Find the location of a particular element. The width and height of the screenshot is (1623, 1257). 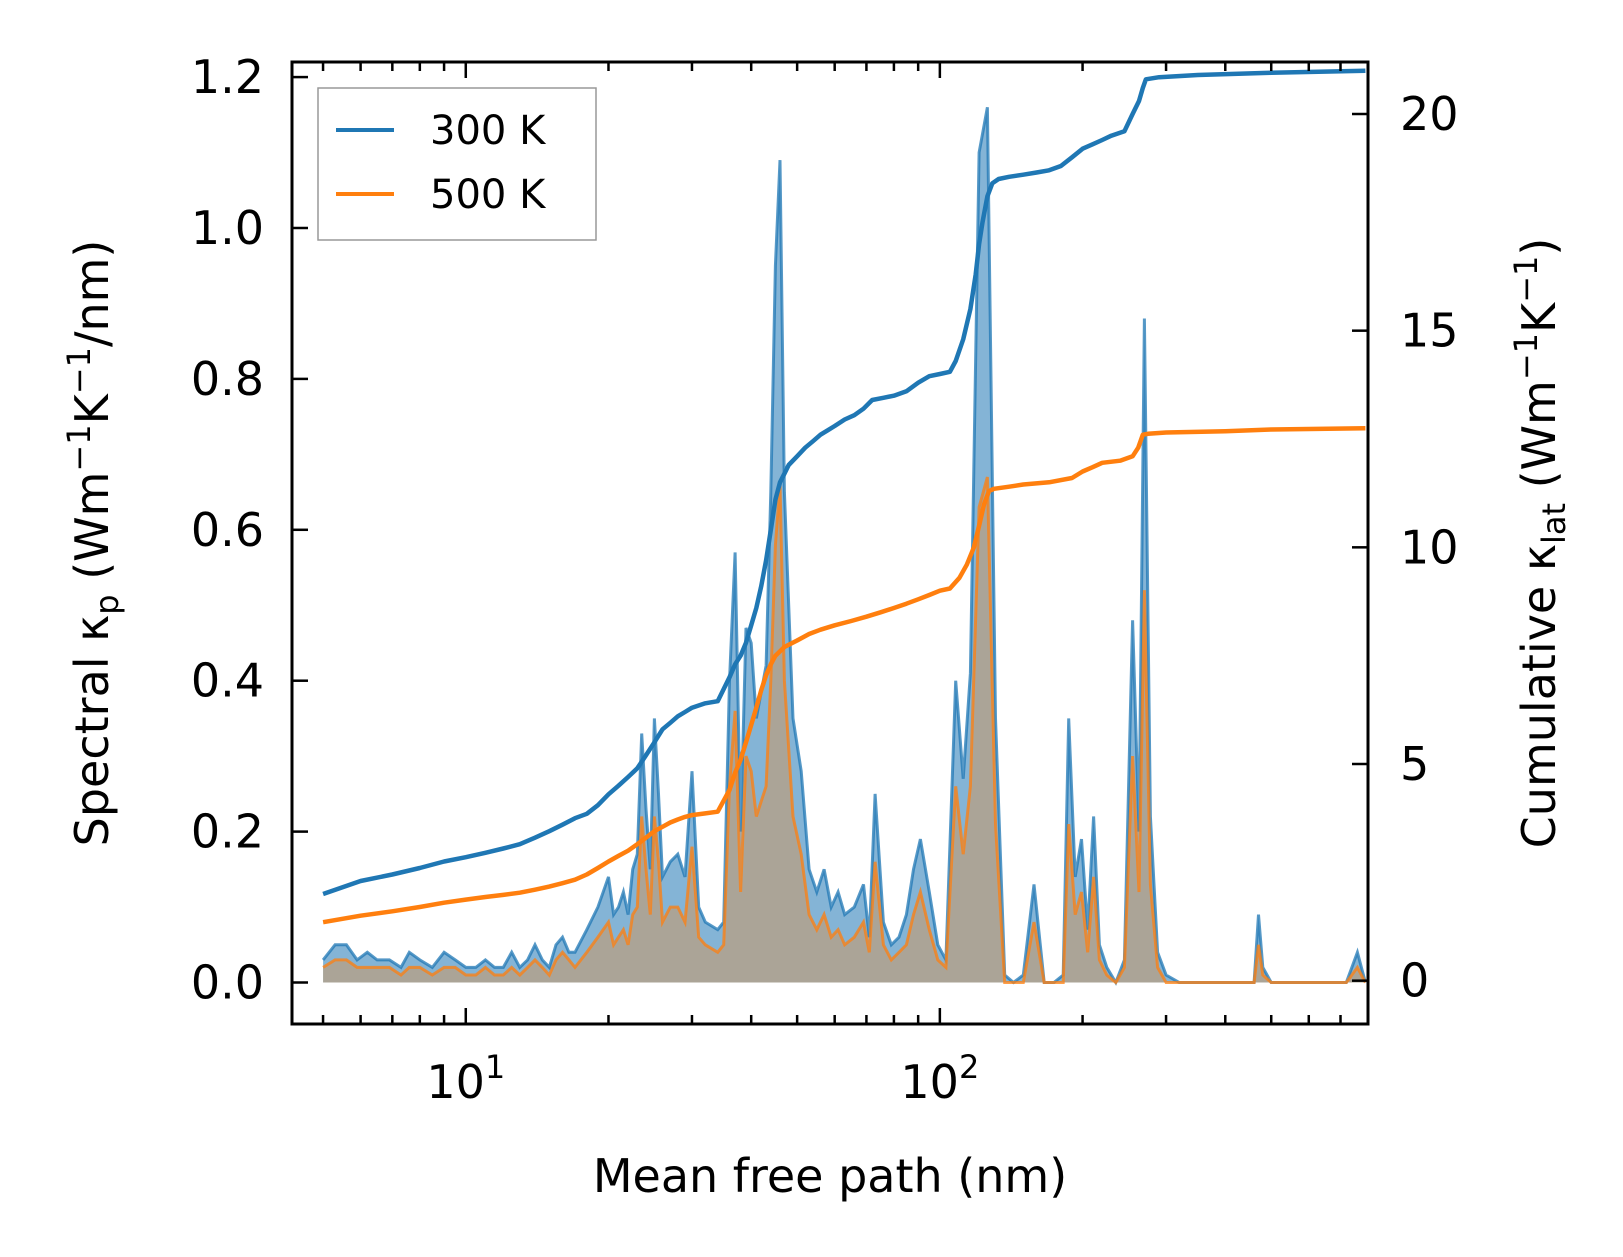

right-y-axis-title: Cumulative κlat (Wm−1K−1) is located at coordinates (1540, 543).